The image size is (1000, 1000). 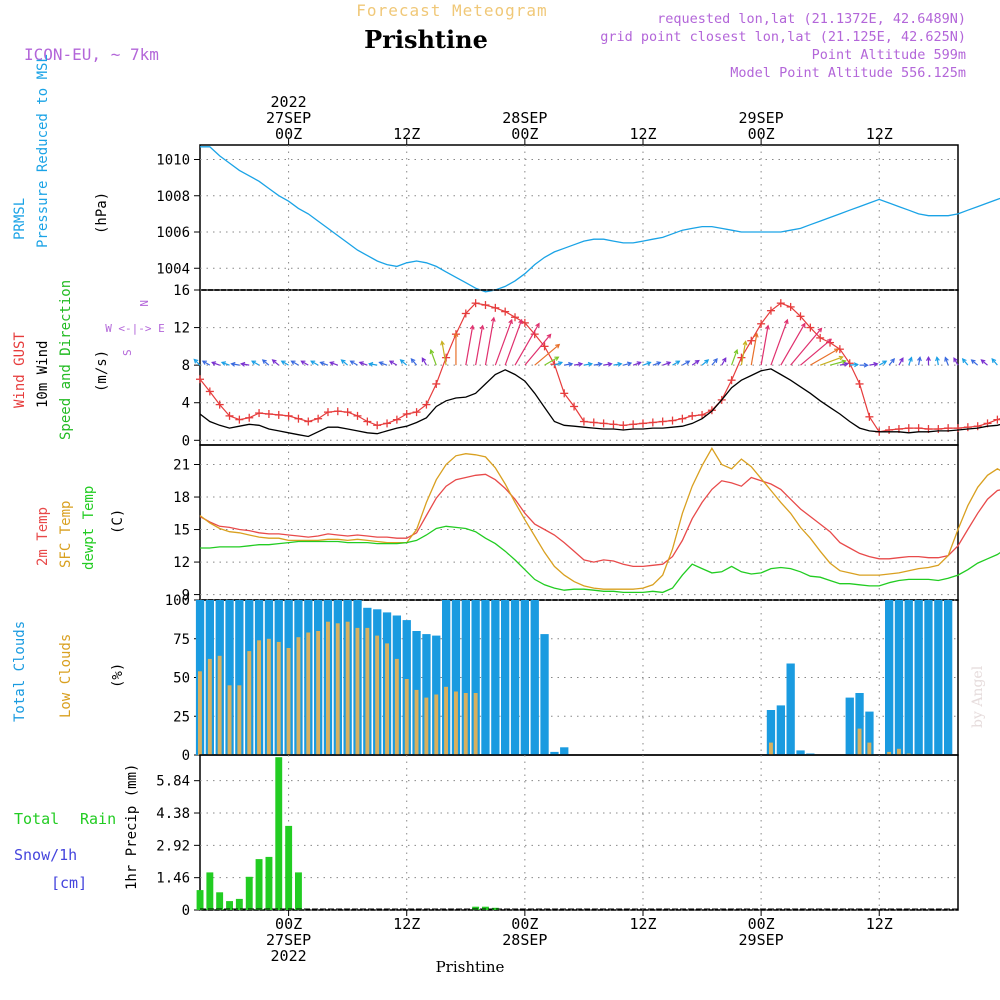 I want to click on y-tick-label: 100, so click(x=177, y=601).